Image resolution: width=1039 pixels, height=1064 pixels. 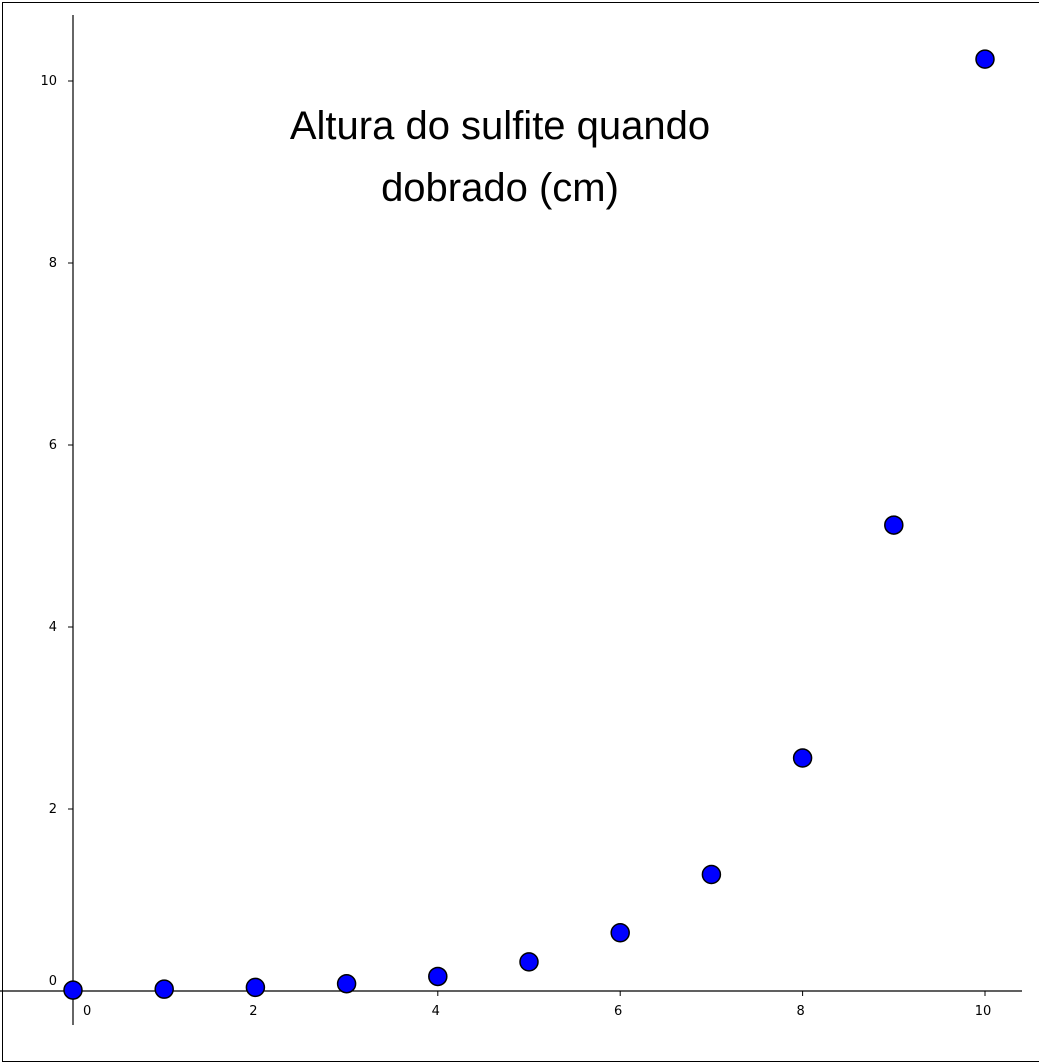 What do you see at coordinates (48, 81) in the screenshot?
I see `y-tick-label: 10` at bounding box center [48, 81].